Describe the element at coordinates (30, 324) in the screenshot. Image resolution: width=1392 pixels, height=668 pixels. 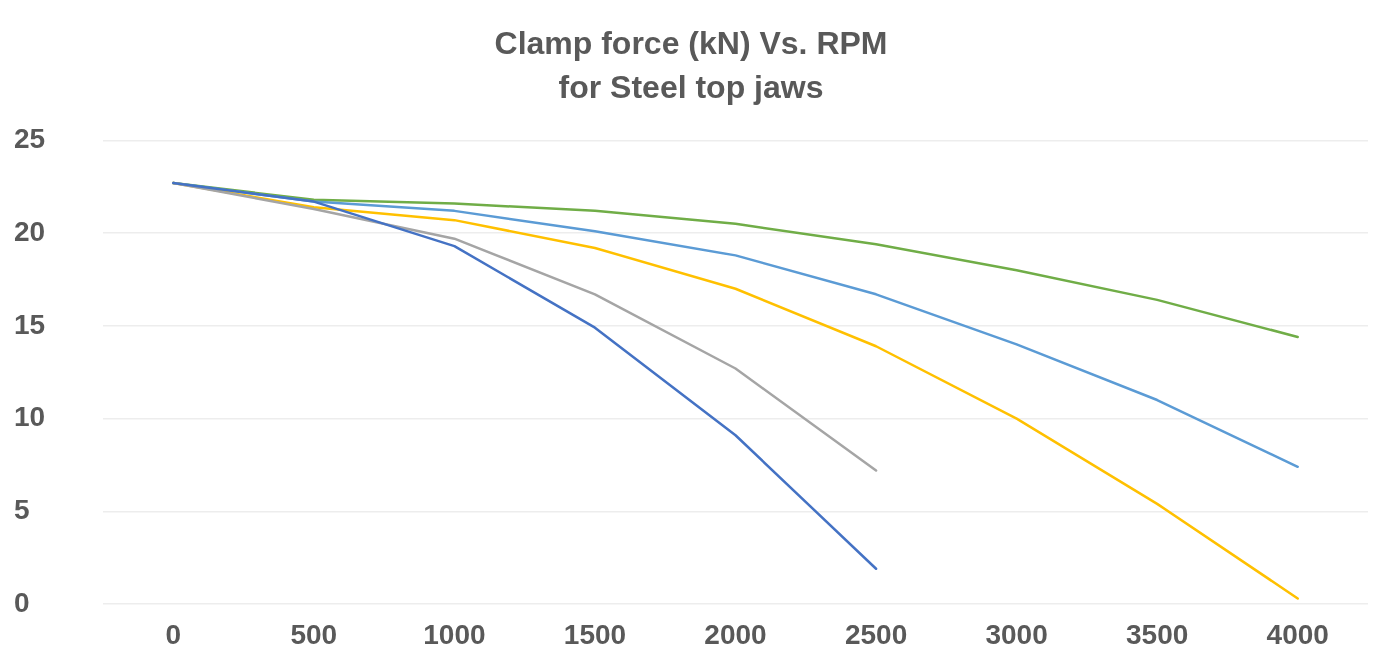
I see `y-tick-label: 15` at that location.